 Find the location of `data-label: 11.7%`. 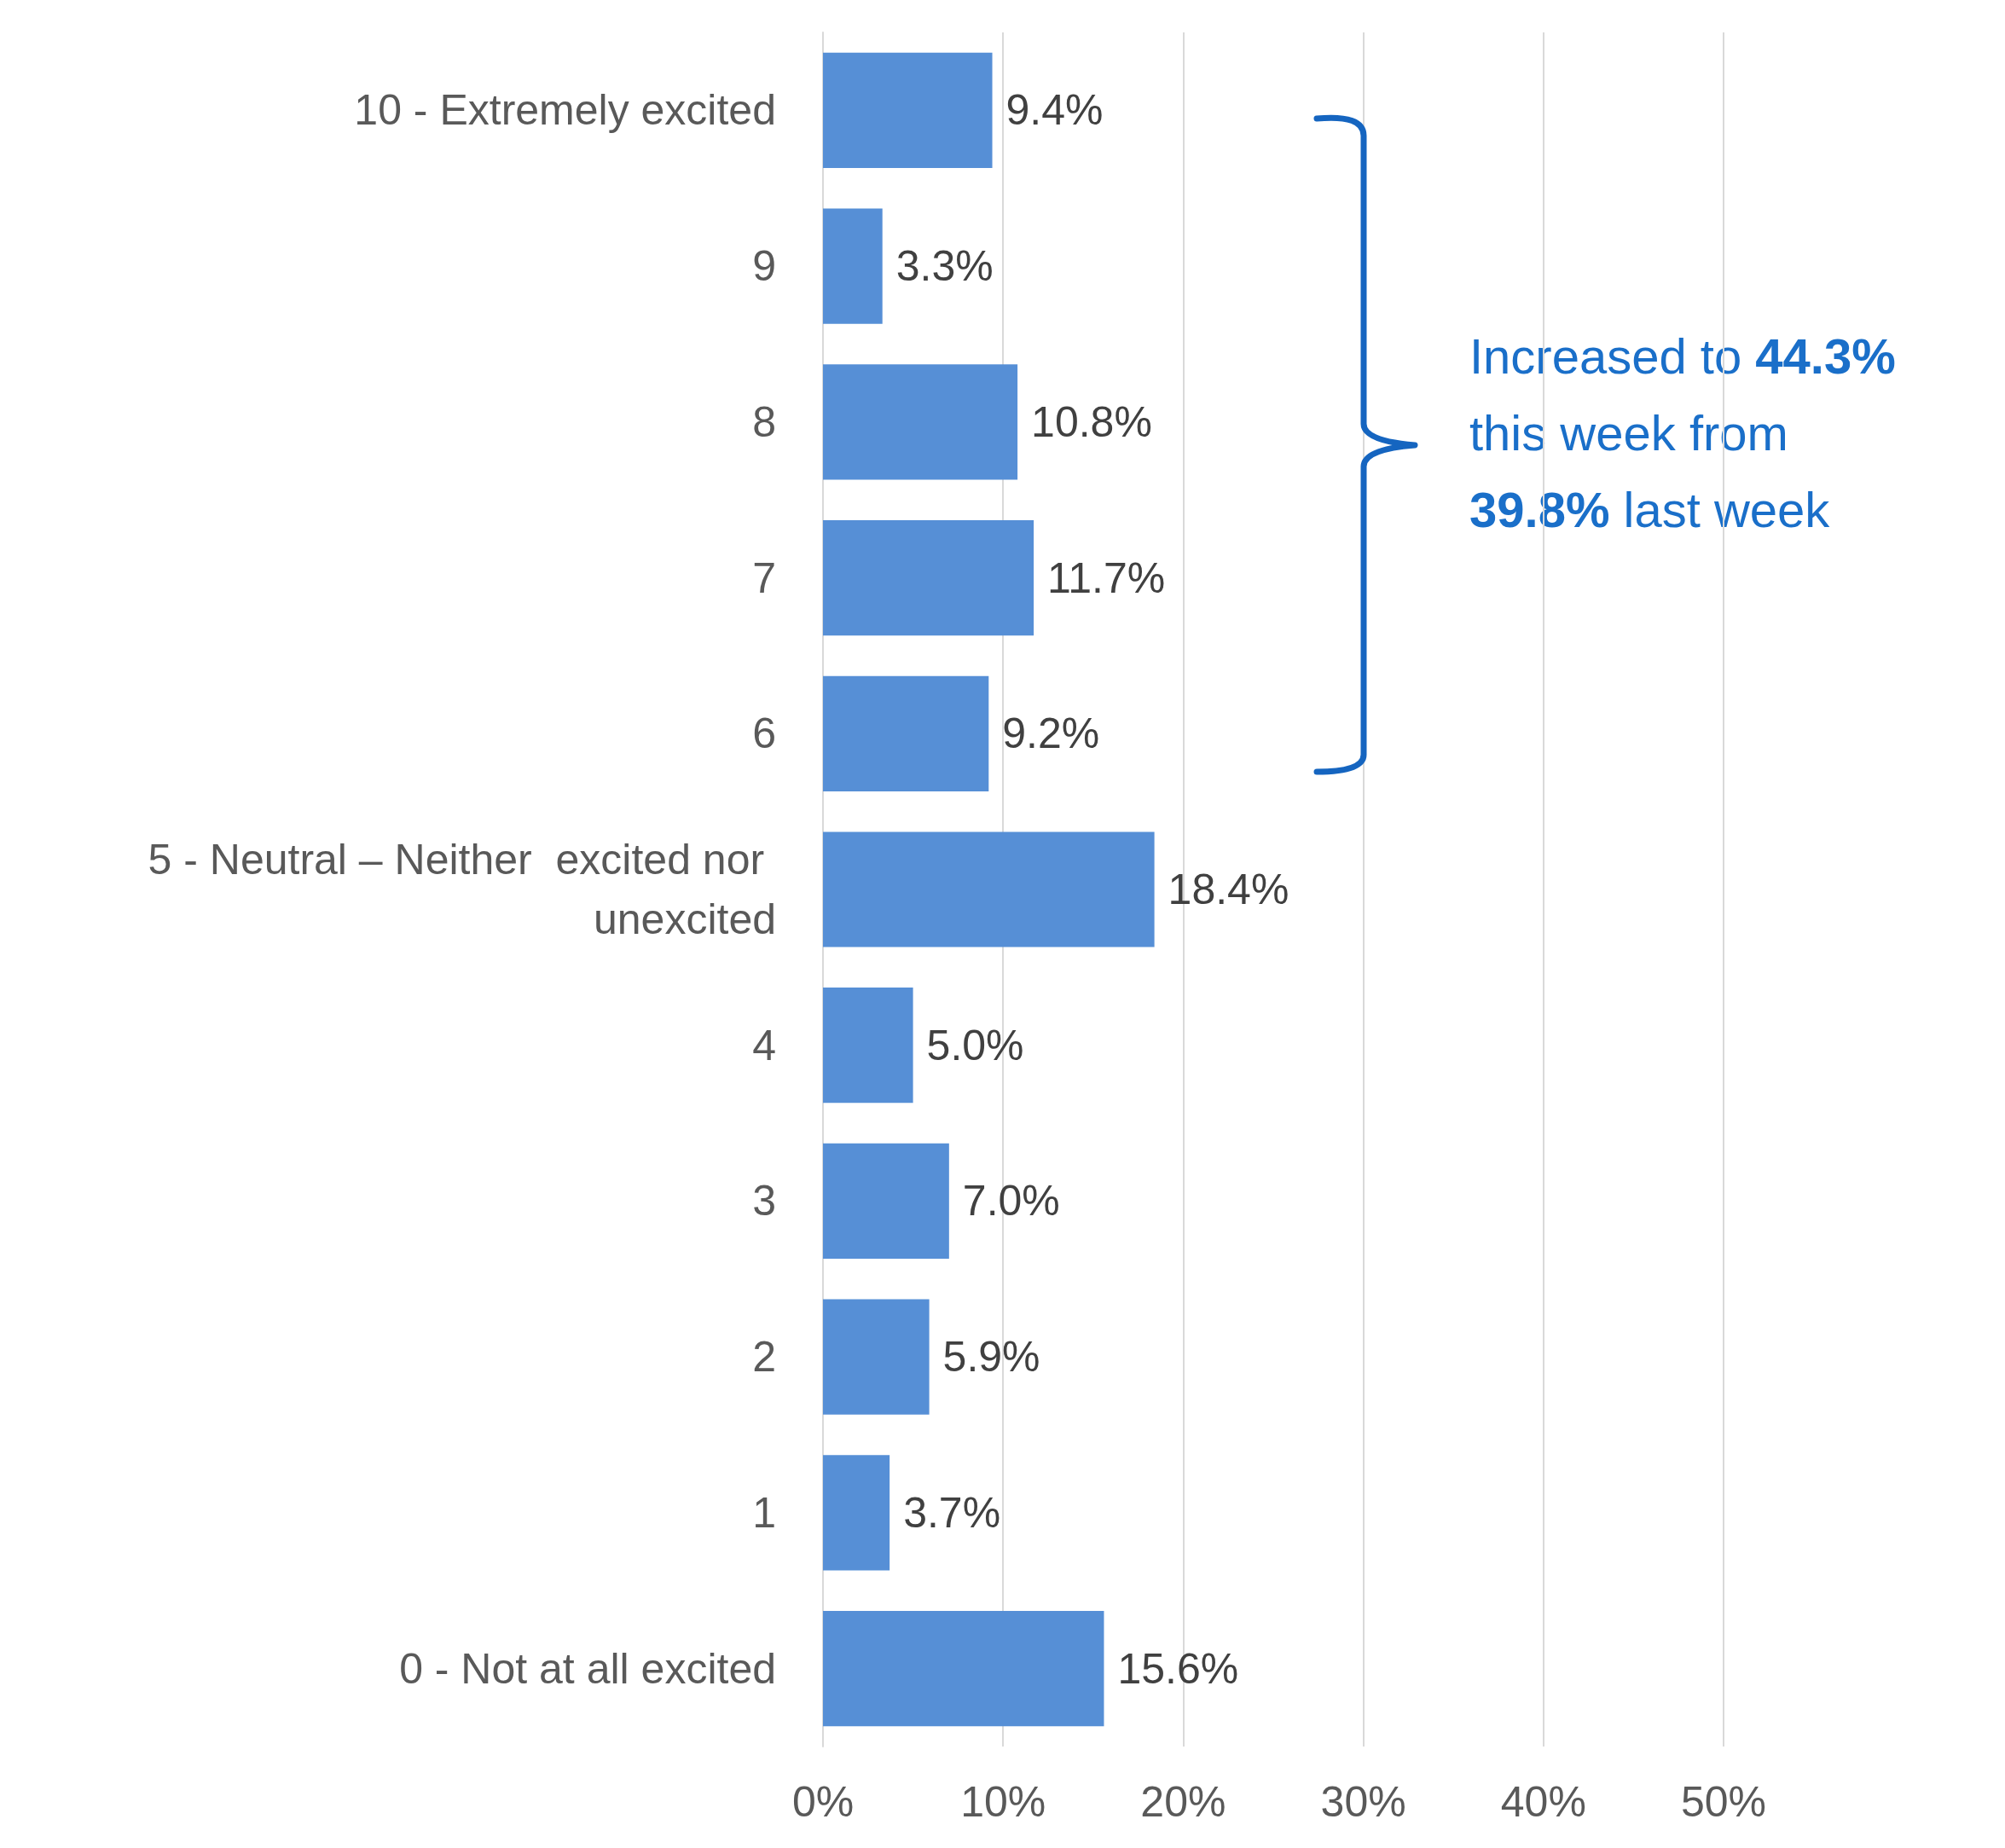

data-label: 11.7% is located at coordinates (1106, 577).